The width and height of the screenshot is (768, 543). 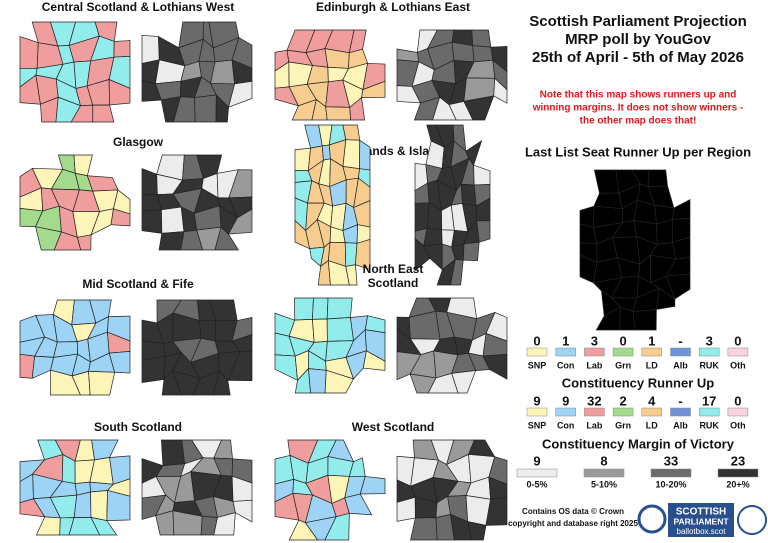 I want to click on section-title: Last List Seat Runner Up per Region, so click(x=638, y=151).